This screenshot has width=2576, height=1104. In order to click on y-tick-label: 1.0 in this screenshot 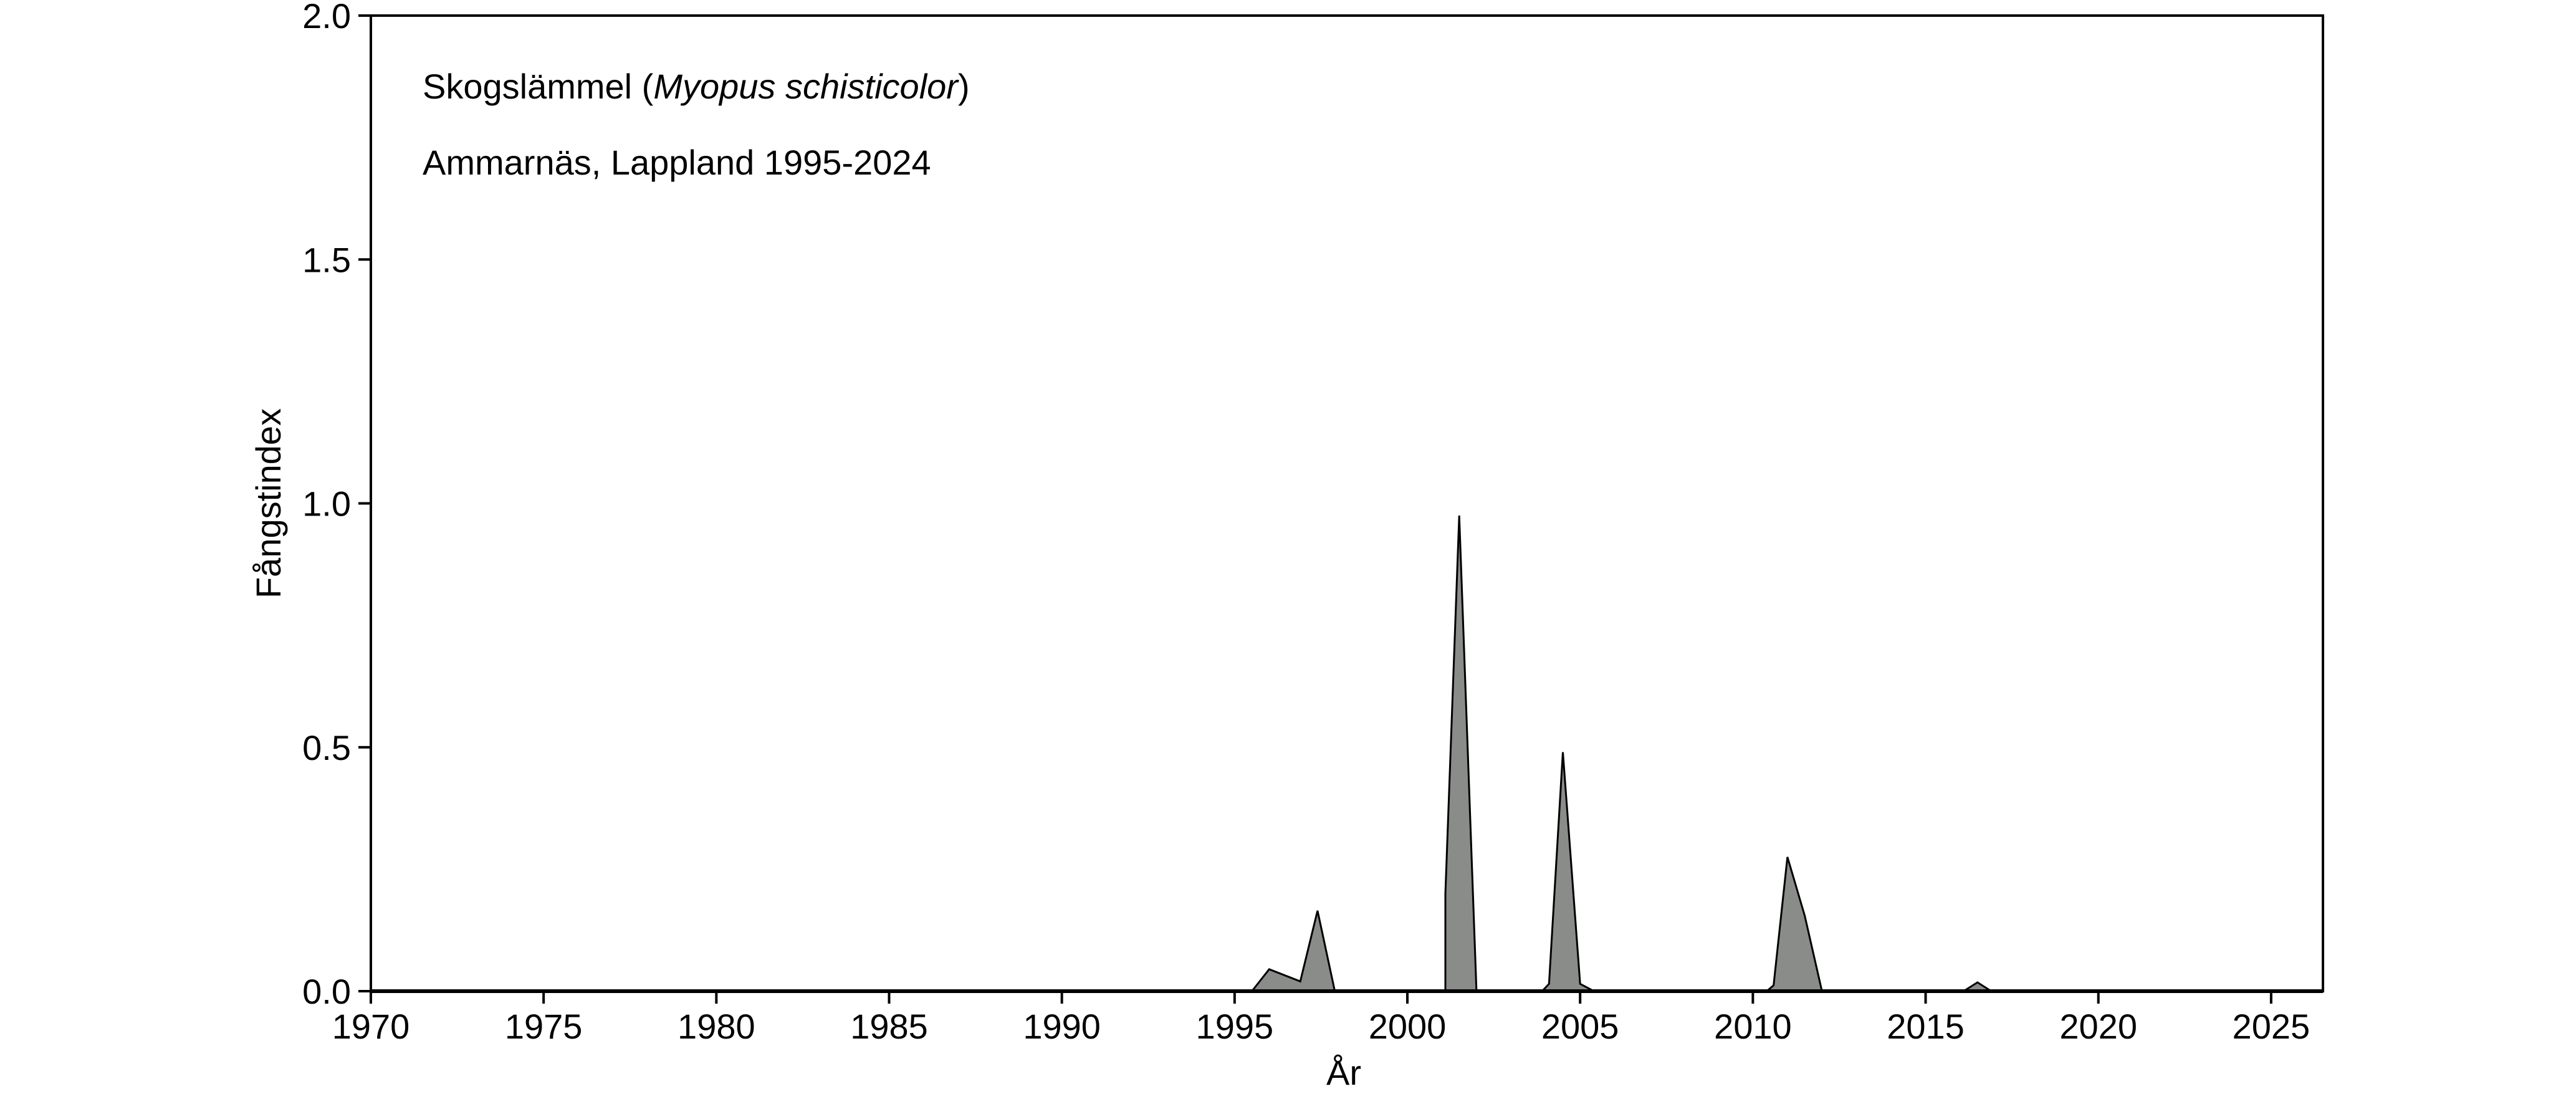, I will do `click(326, 504)`.